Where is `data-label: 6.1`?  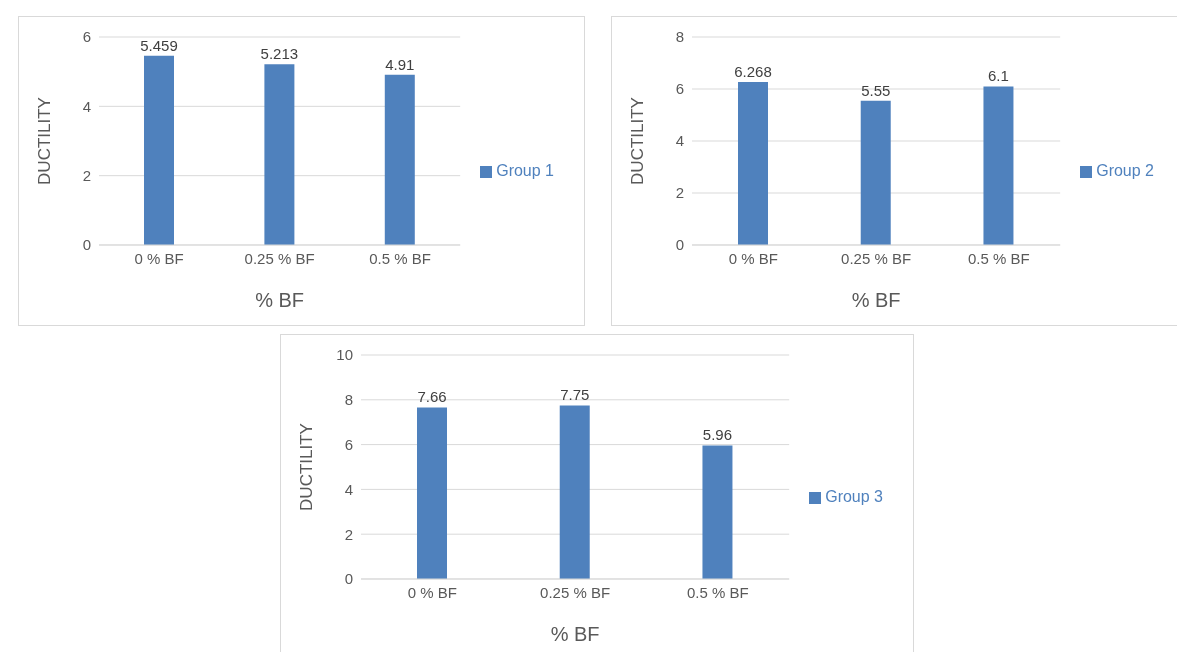
data-label: 6.1 is located at coordinates (998, 76).